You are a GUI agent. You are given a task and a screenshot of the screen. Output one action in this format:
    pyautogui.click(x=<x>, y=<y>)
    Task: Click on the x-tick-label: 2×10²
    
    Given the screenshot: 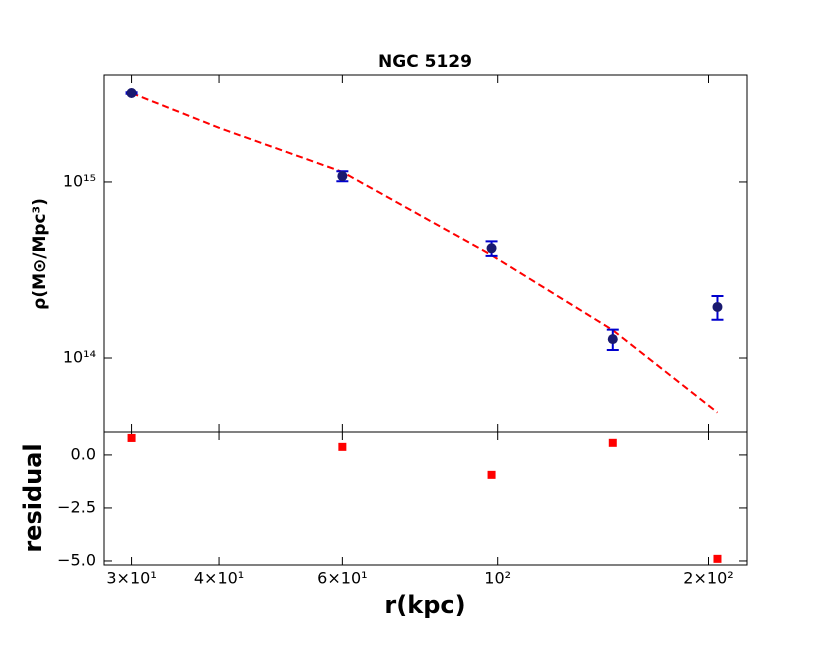 What is the action you would take?
    pyautogui.click(x=708, y=578)
    